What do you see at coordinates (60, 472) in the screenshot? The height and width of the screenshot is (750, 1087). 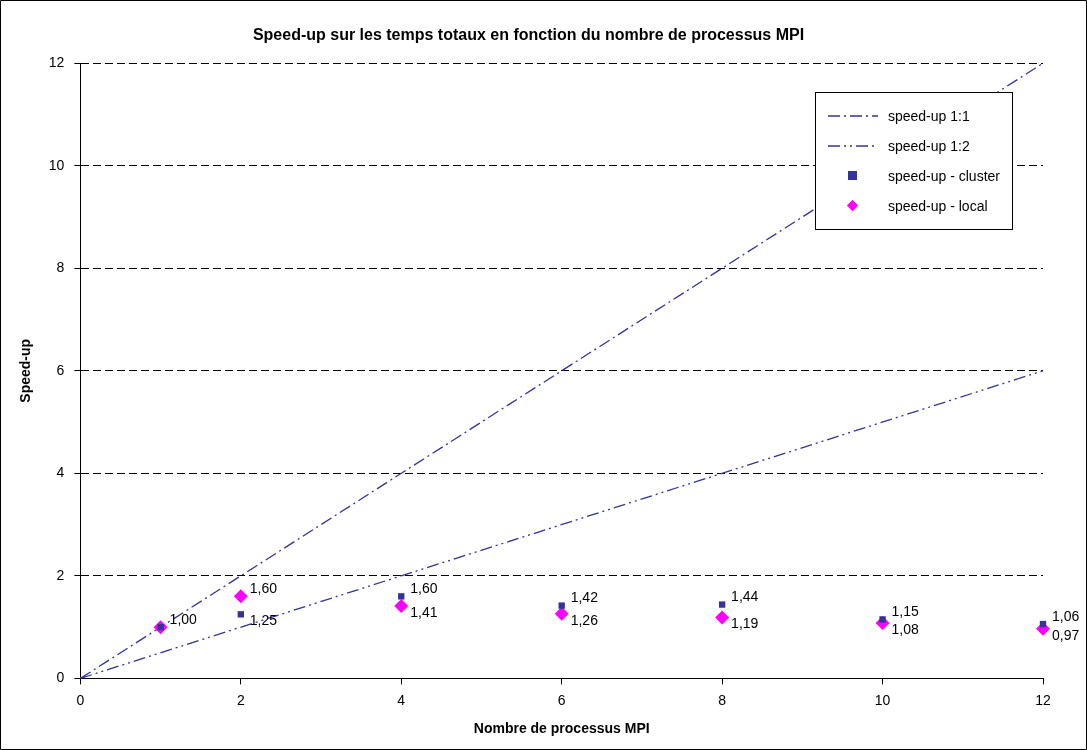 I see `y-tick-label: 4` at bounding box center [60, 472].